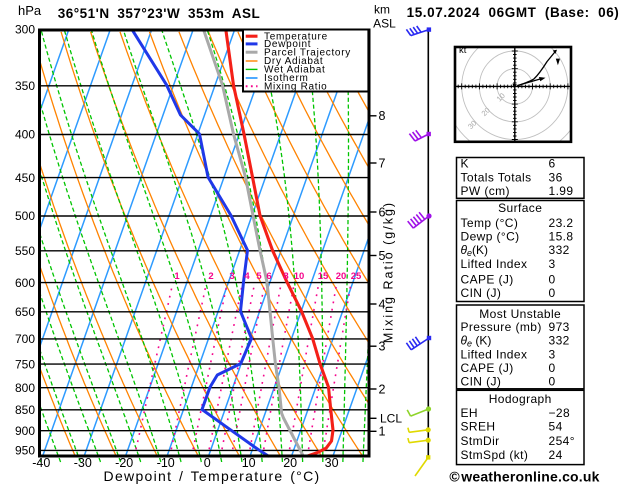  Describe the element at coordinates (524, 477) in the screenshot. I see `svg-text: © weatheronline.co.uk` at that location.